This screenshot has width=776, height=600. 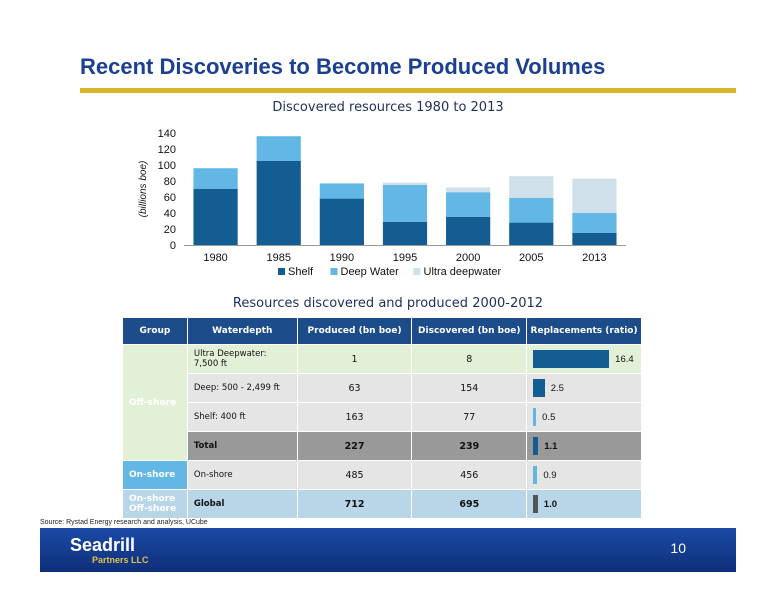 I want to click on chart-title: Discovered resources 1980 to 2013, so click(x=388, y=107).